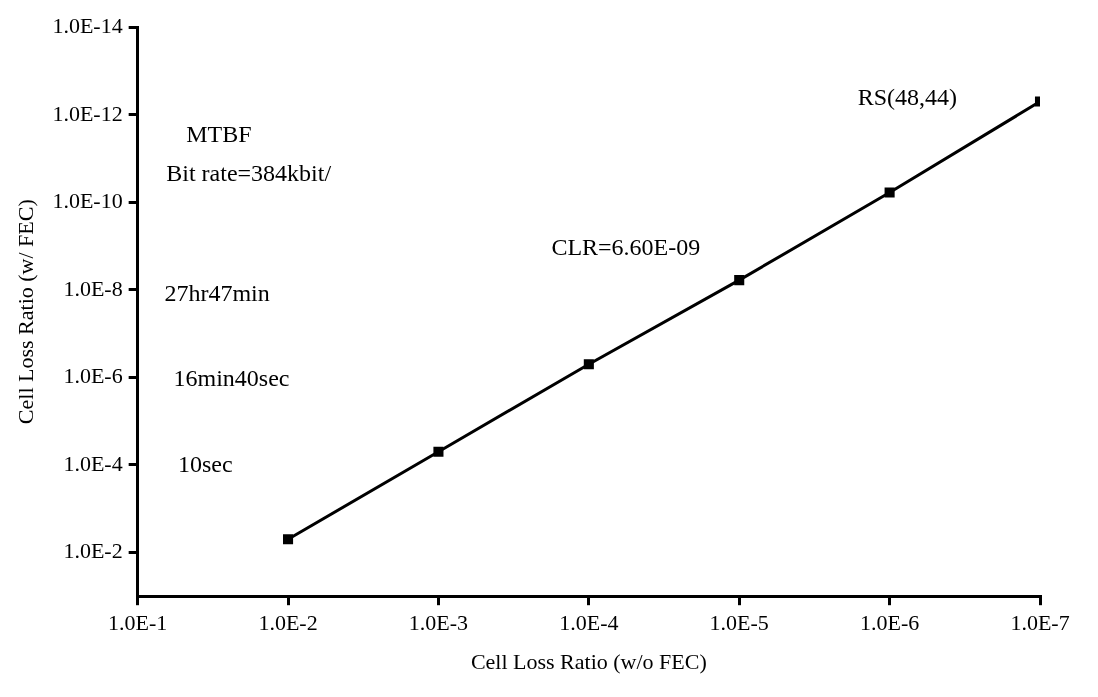  Describe the element at coordinates (87, 113) in the screenshot. I see `y-tick-label: 1.0E-12` at that location.